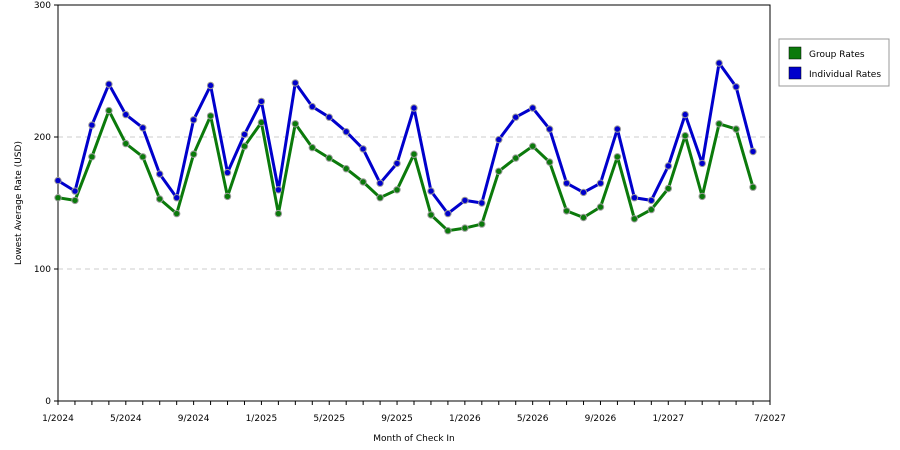 This screenshot has width=900, height=450. I want to click on x-tick-label: 1/2027, so click(668, 419).